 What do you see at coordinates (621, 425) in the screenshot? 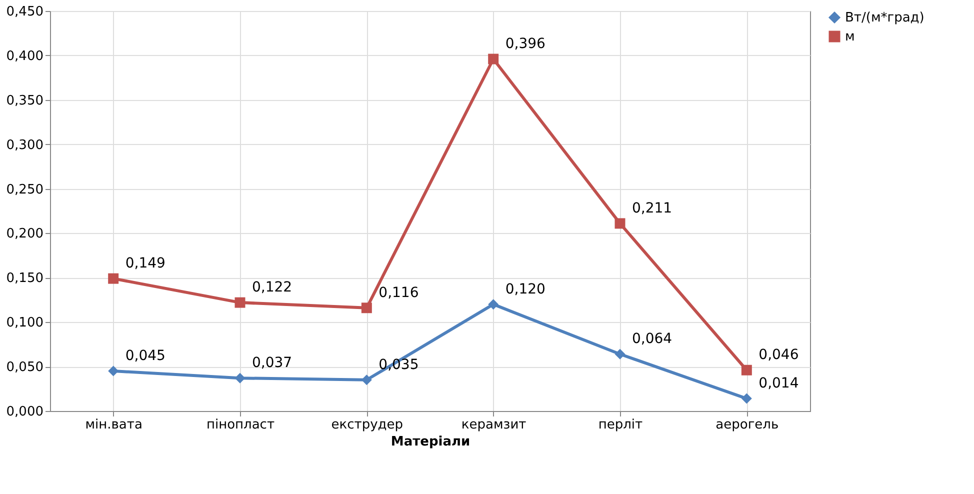
I see `x-tick-label: перліт` at bounding box center [621, 425].